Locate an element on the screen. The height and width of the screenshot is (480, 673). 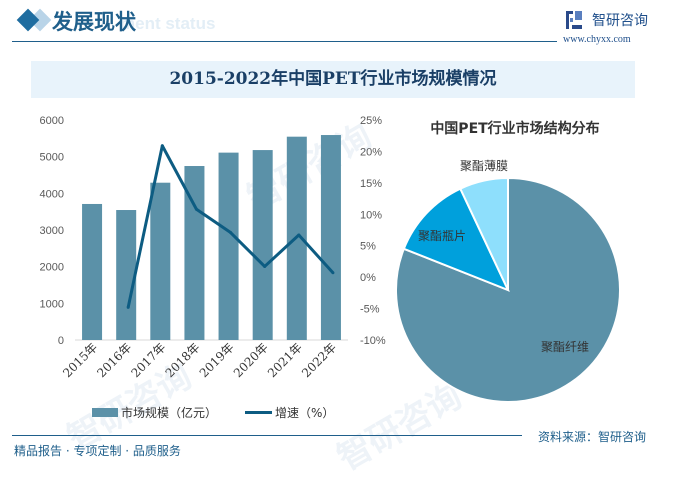
x-tick: 2019年 is located at coordinates (217, 360).